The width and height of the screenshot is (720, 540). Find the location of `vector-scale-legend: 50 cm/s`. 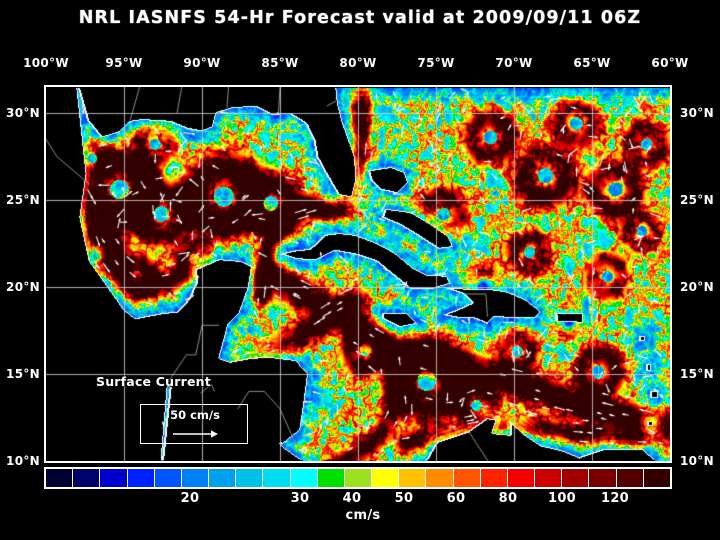

vector-scale-legend: 50 cm/s is located at coordinates (194, 424).